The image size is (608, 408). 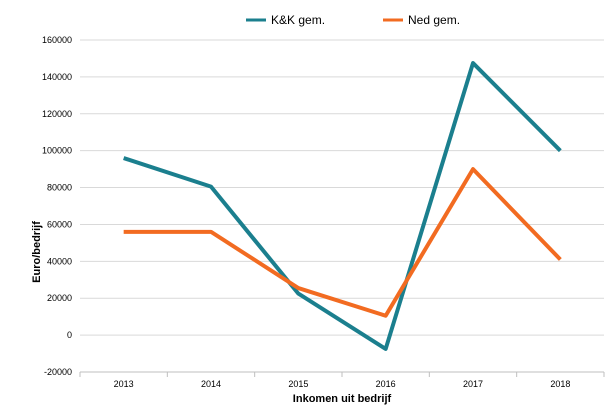 What do you see at coordinates (211, 384) in the screenshot?
I see `x-tick-label: 2014` at bounding box center [211, 384].